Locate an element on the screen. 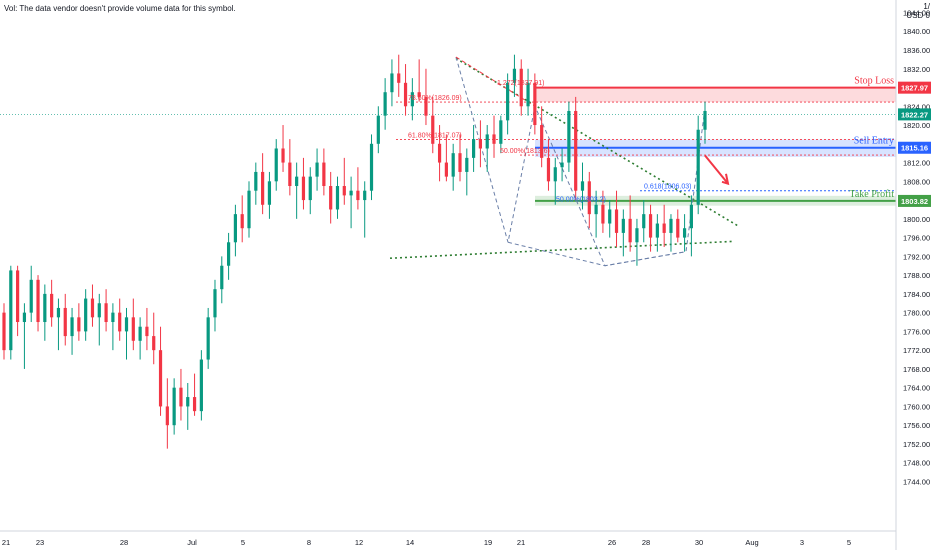 The height and width of the screenshot is (550, 932). time-axis: 21 23 28 Jul 5 8 12 14 19 21 26 28 30 Aug 3 5 is located at coordinates (448, 538).